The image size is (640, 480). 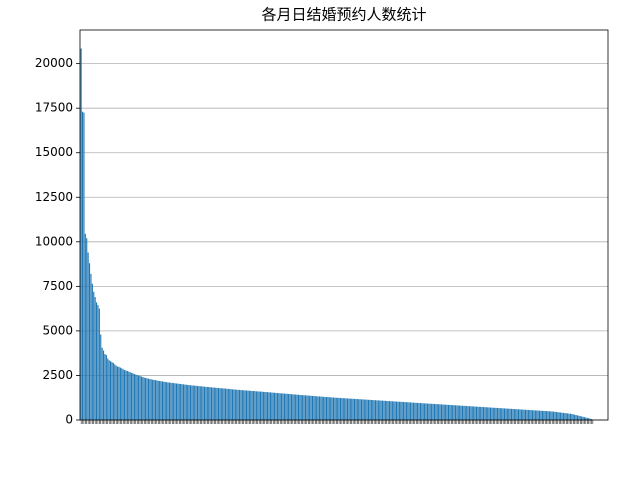 What do you see at coordinates (54, 108) in the screenshot?
I see `y-tick-label: 17500` at bounding box center [54, 108].